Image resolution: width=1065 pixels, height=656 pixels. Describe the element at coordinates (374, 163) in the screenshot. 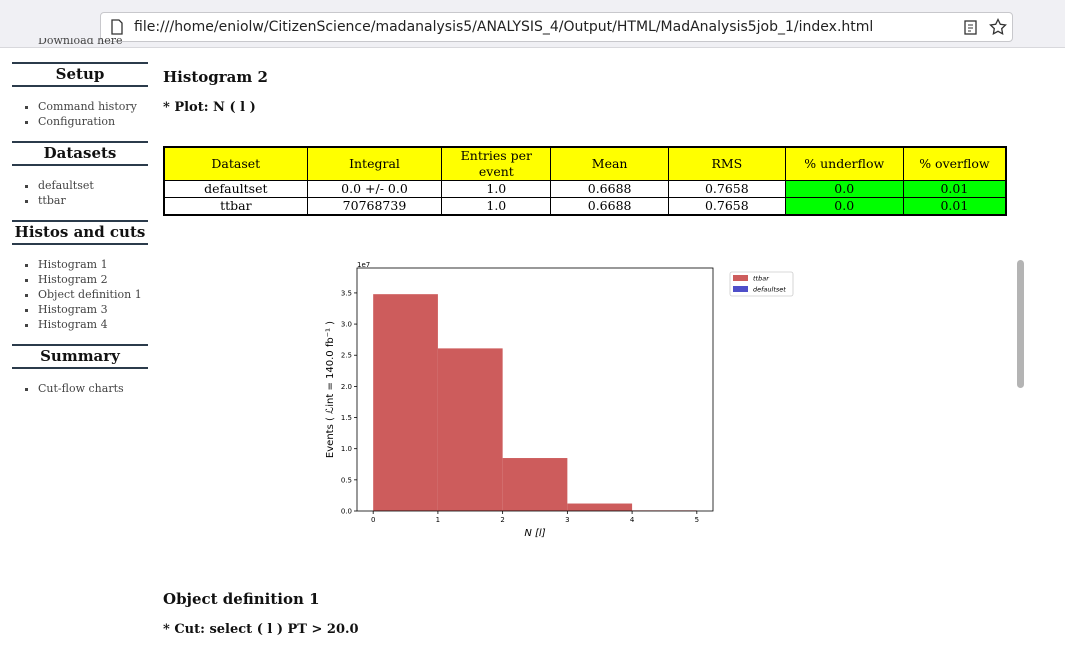

I see `header-cell: Integral` at that location.